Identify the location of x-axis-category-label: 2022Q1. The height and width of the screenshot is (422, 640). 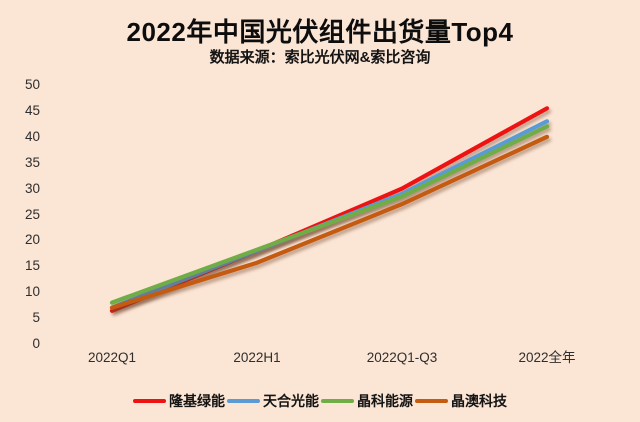
(112, 357).